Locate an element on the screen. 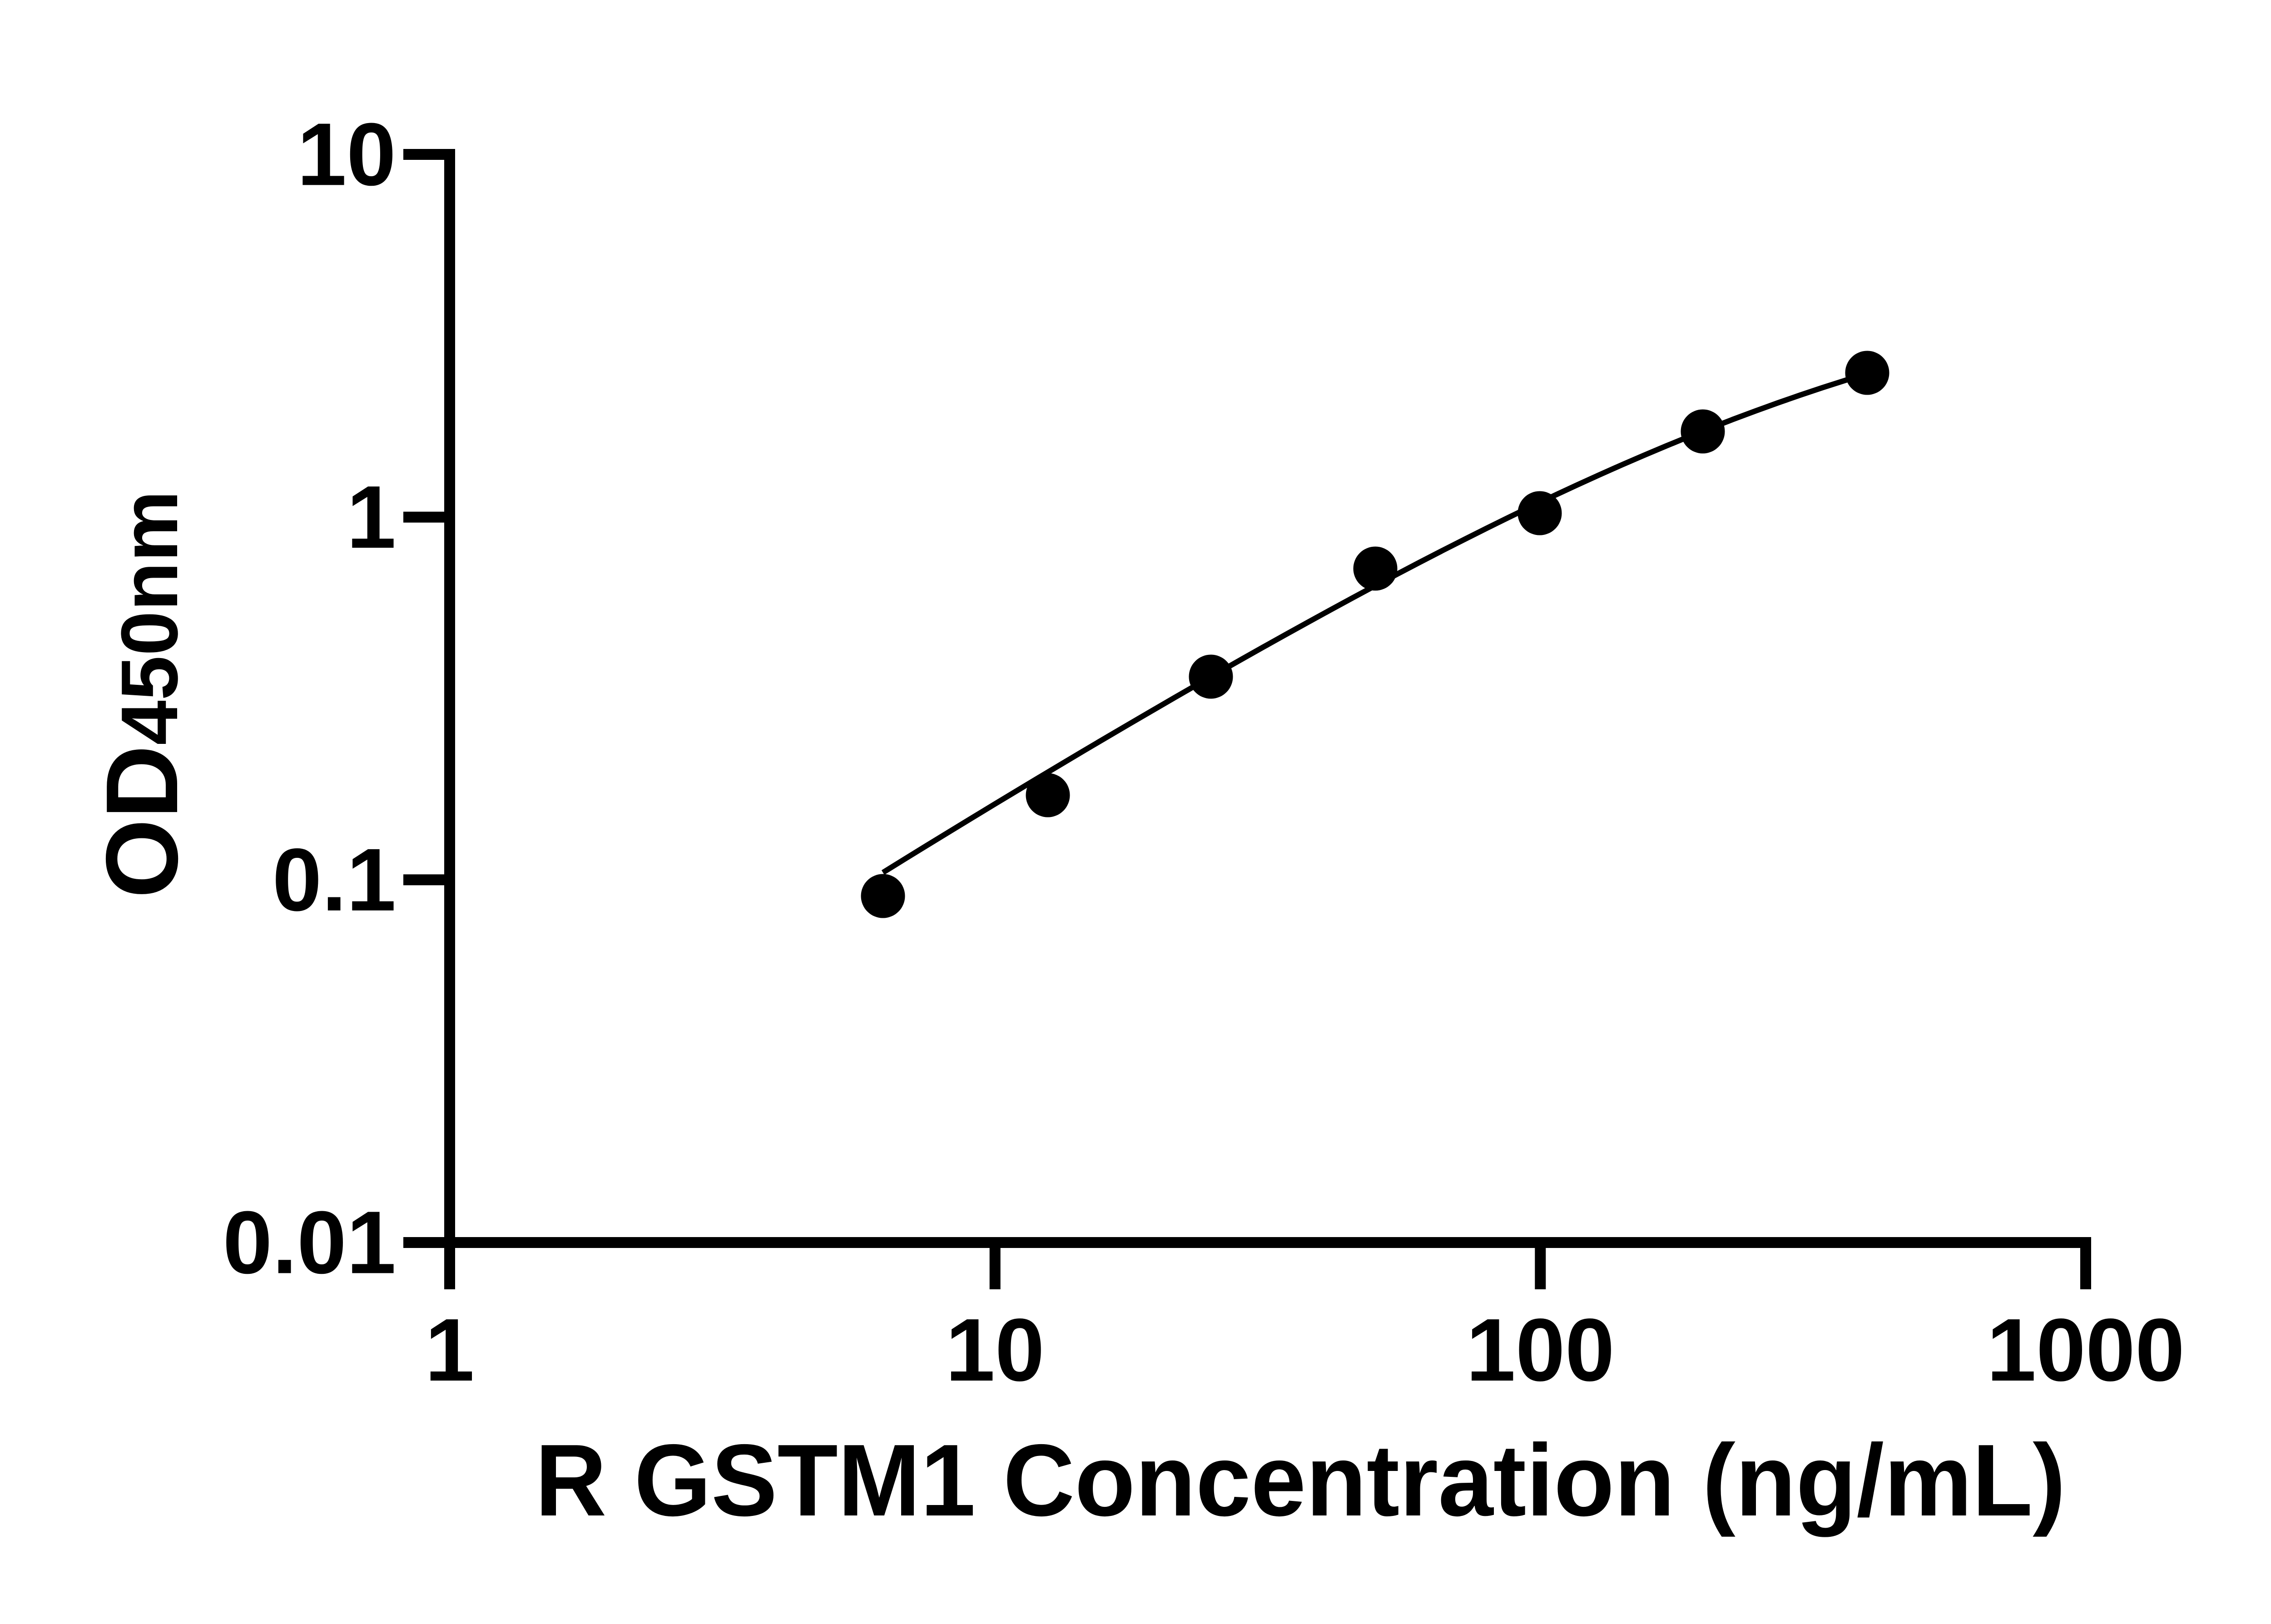 This screenshot has width=2271, height=1624. svg-text: 0.01 is located at coordinates (309, 1242).